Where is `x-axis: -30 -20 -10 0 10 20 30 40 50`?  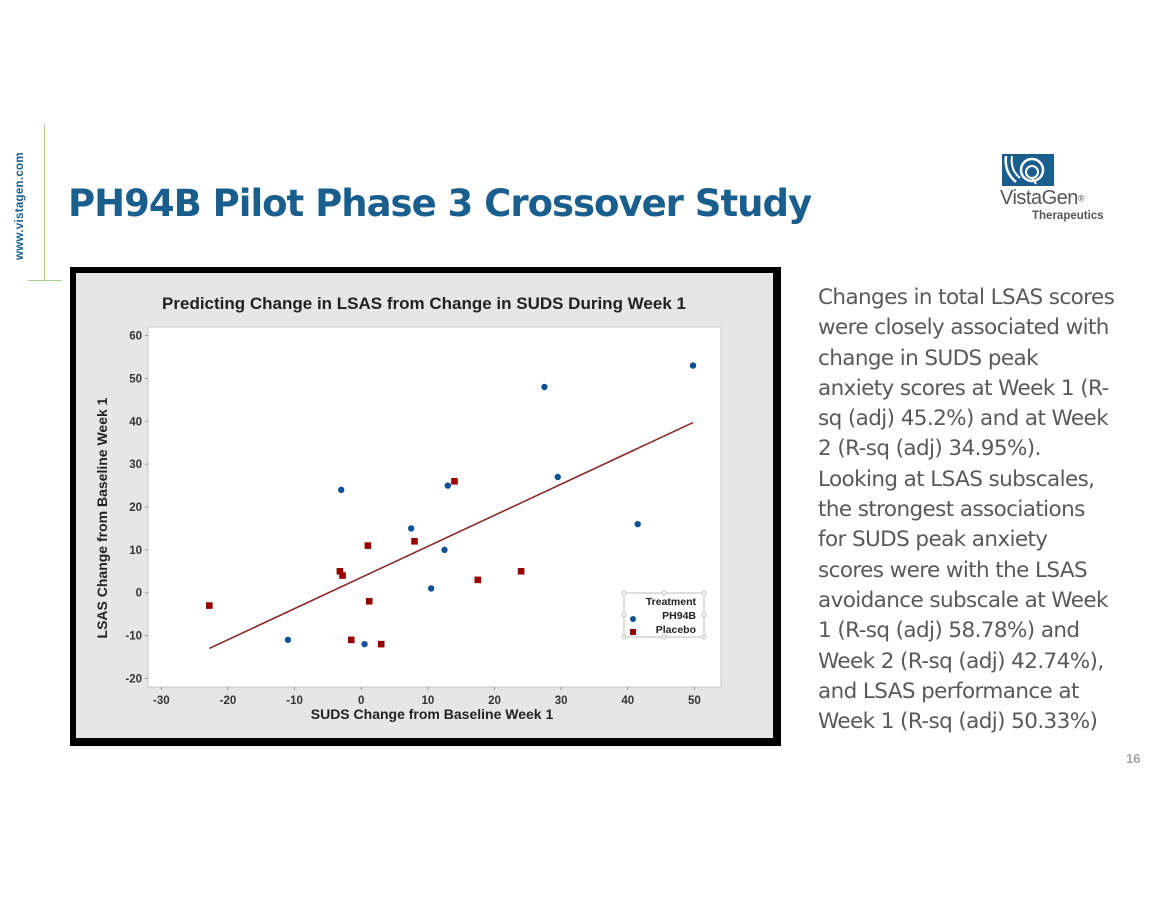
x-axis: -30 -20 -10 0 10 20 30 40 50 is located at coordinates (427, 697).